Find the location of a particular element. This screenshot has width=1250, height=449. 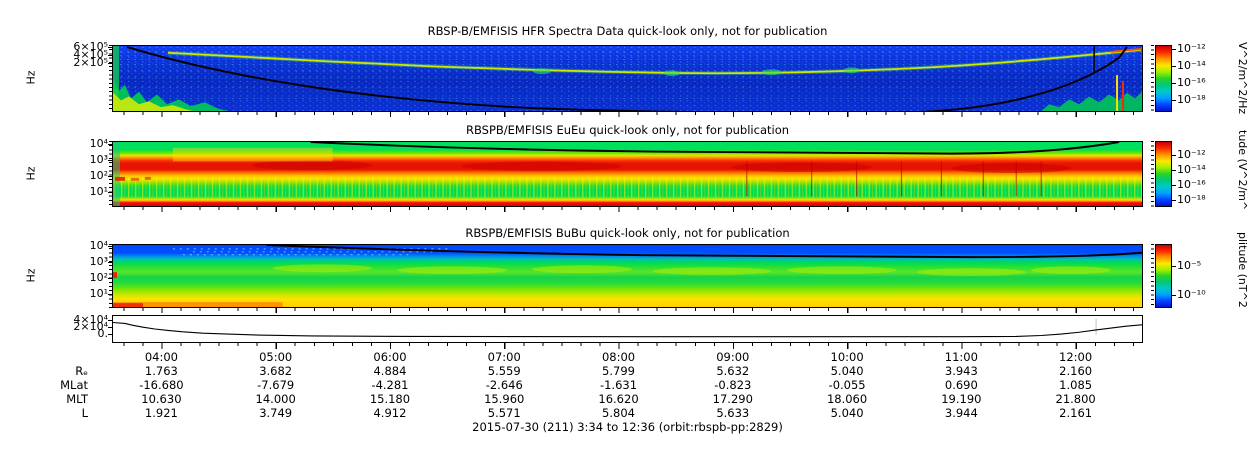

p3-perigee-bottom-left is located at coordinates (198, 289).